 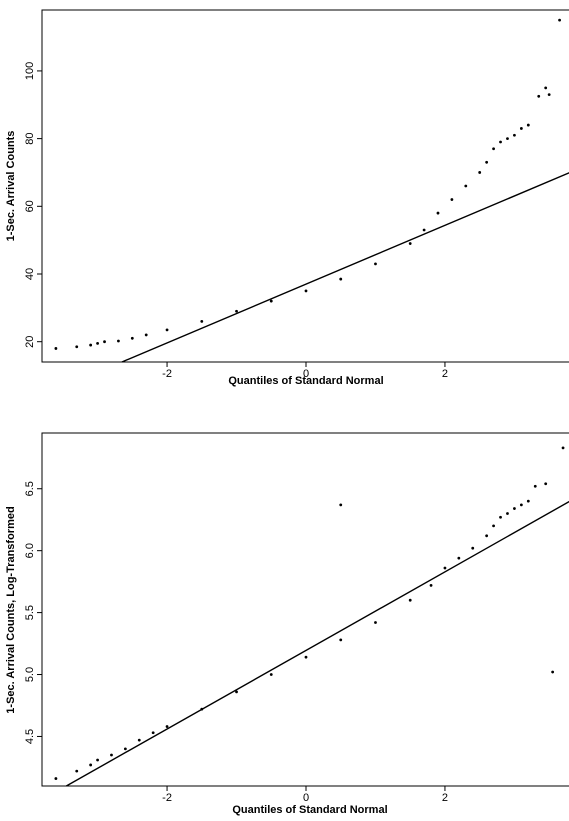 What do you see at coordinates (30, 342) in the screenshot?
I see `top-y-tick-label: 20` at bounding box center [30, 342].